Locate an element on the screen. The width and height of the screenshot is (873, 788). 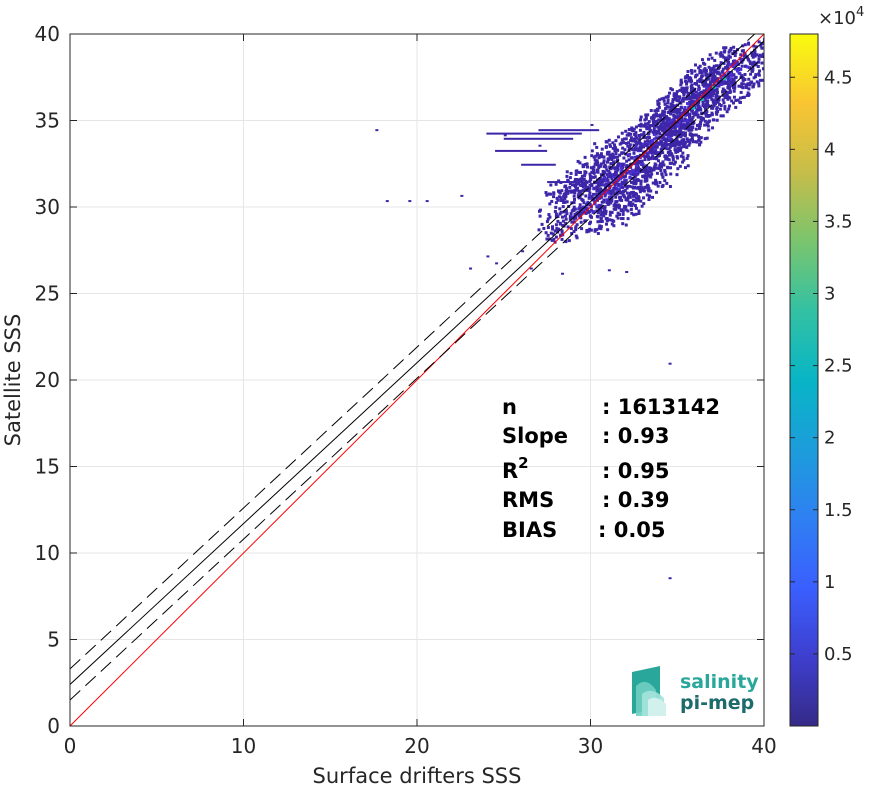
density-cell-2010 is located at coordinates (716, 86).